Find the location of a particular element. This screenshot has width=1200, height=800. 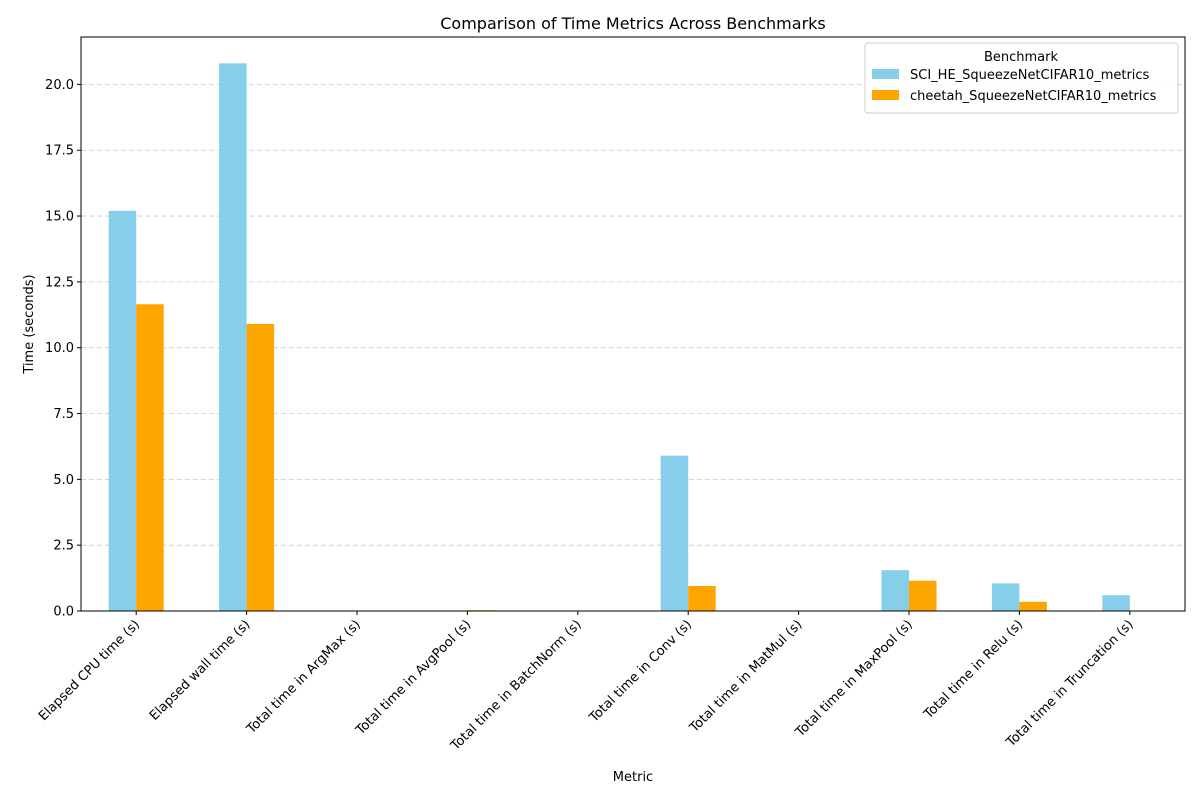

legend-frame is located at coordinates (1021, 78).